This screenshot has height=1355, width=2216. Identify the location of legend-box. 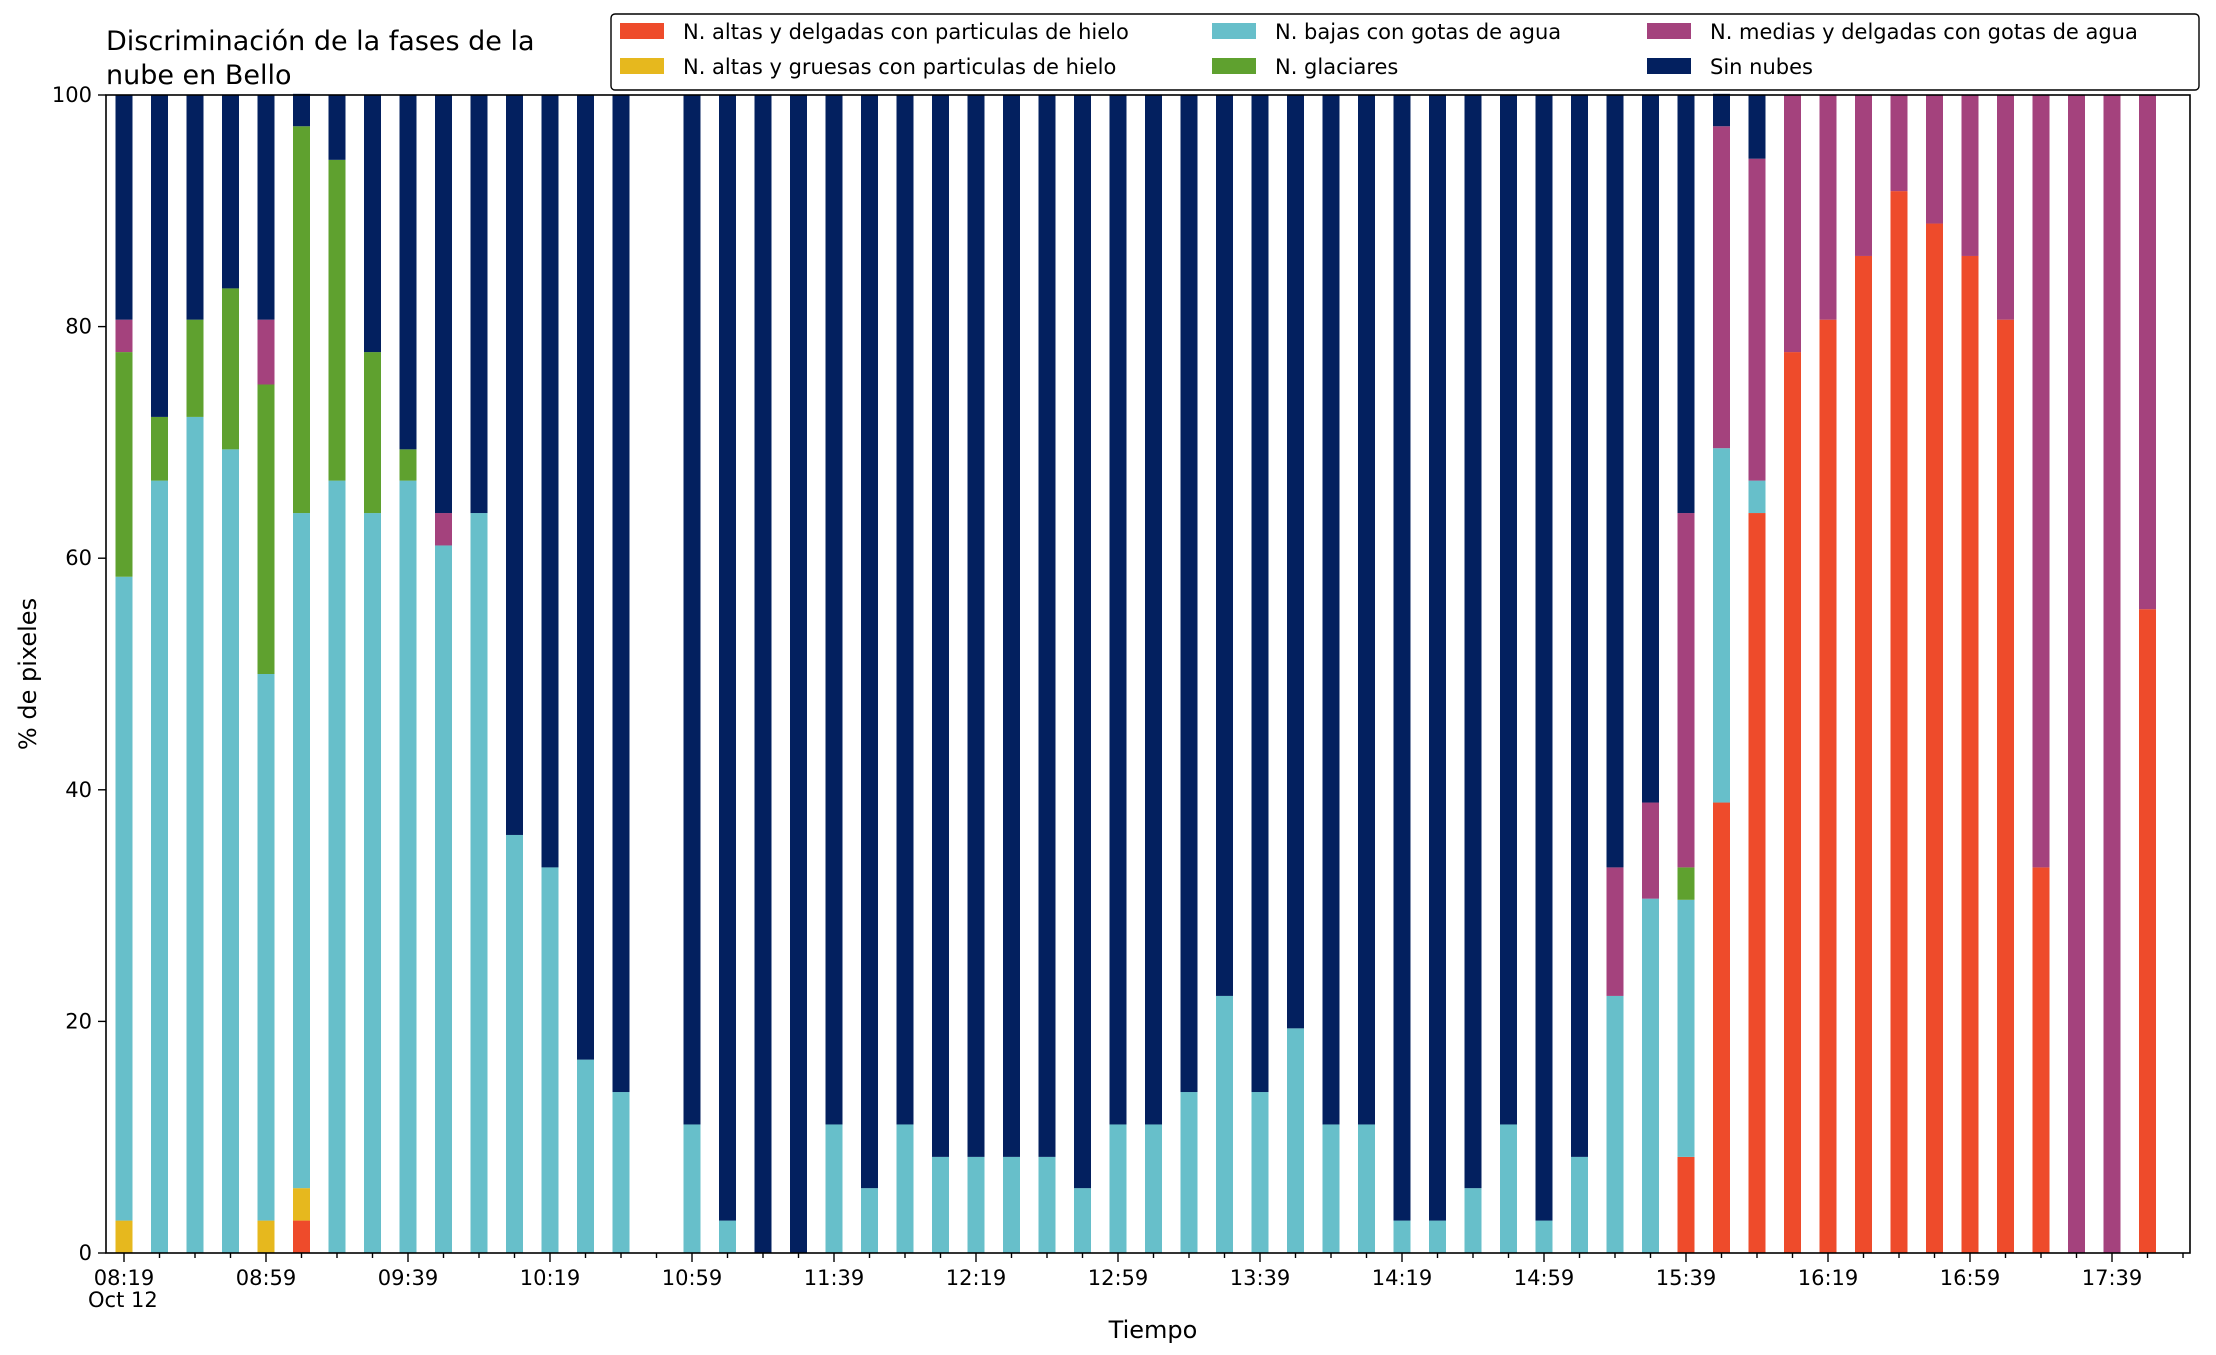
(1405, 52).